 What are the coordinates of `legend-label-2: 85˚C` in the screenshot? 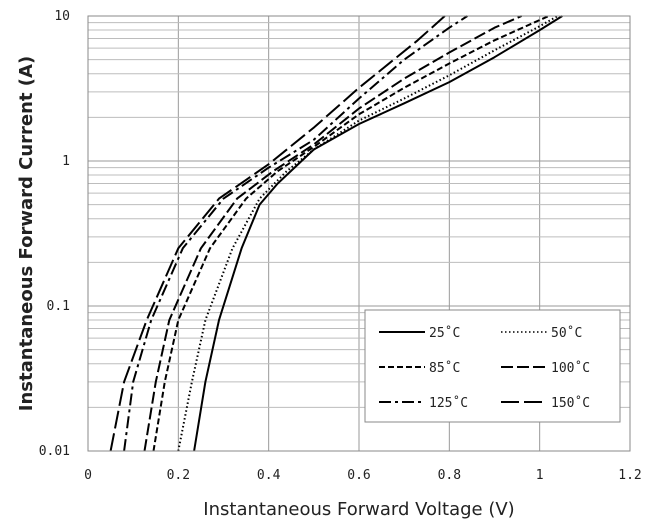 It's located at (444, 368).